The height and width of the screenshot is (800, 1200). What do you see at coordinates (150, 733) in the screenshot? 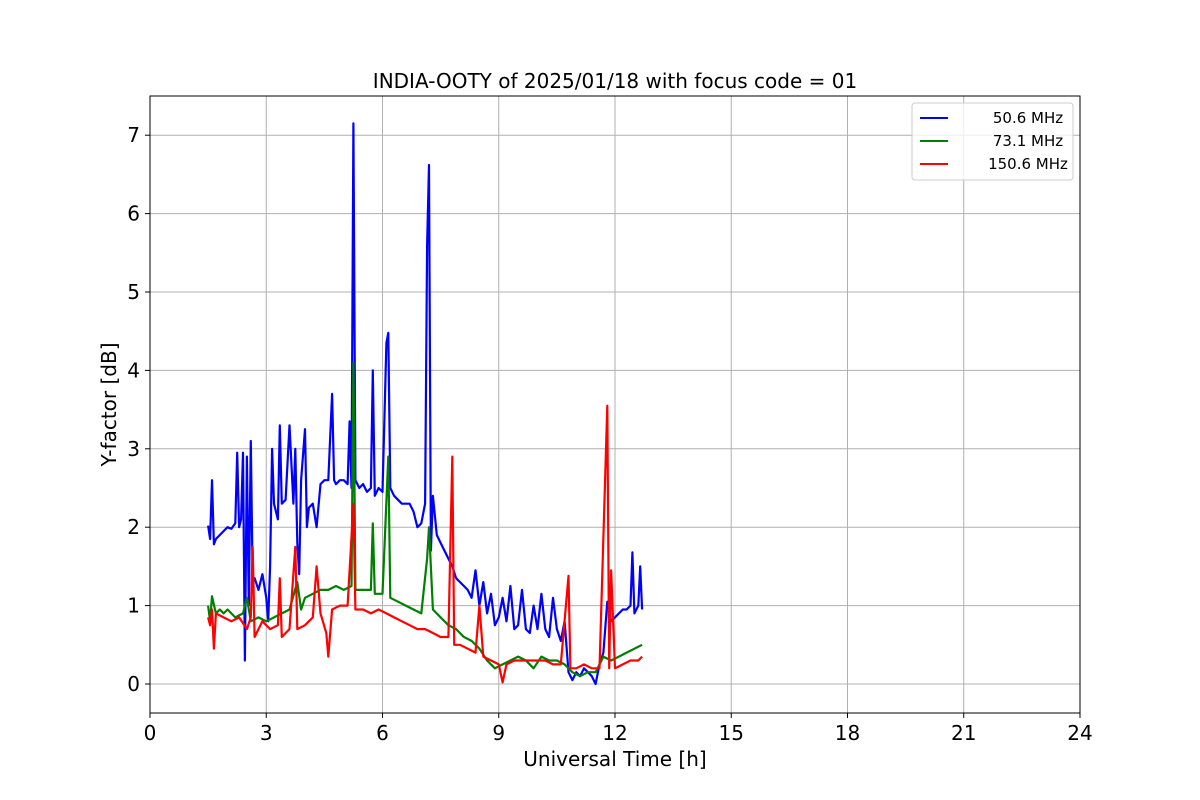
I see `x-tick-label: 0` at bounding box center [150, 733].